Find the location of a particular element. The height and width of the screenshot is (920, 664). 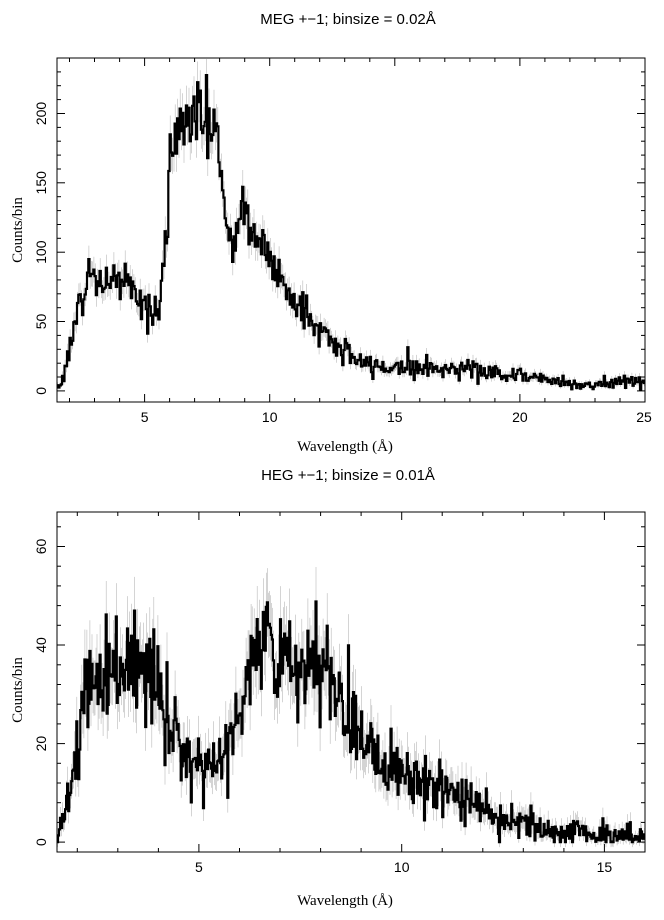

meg-x-tick-labels: 5 10 15 20 25 is located at coordinates (396, 417).